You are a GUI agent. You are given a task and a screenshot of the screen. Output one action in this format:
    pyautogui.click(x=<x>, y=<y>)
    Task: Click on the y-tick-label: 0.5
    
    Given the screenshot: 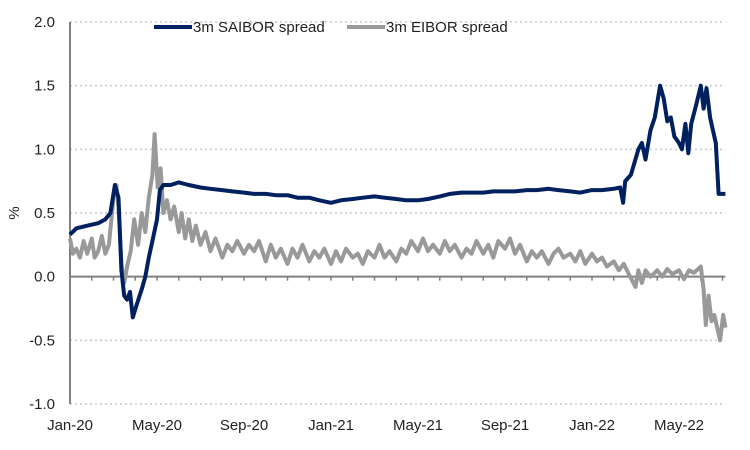 What is the action you would take?
    pyautogui.click(x=44, y=213)
    